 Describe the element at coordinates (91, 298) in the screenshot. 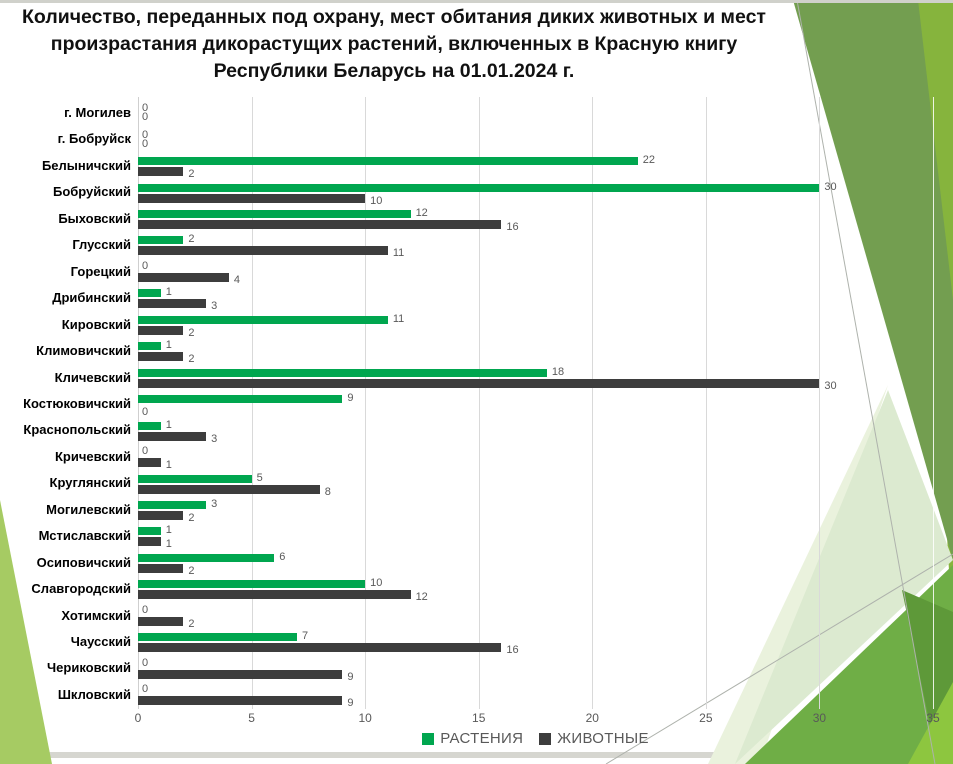

I see `category-label: Дрибинский` at that location.